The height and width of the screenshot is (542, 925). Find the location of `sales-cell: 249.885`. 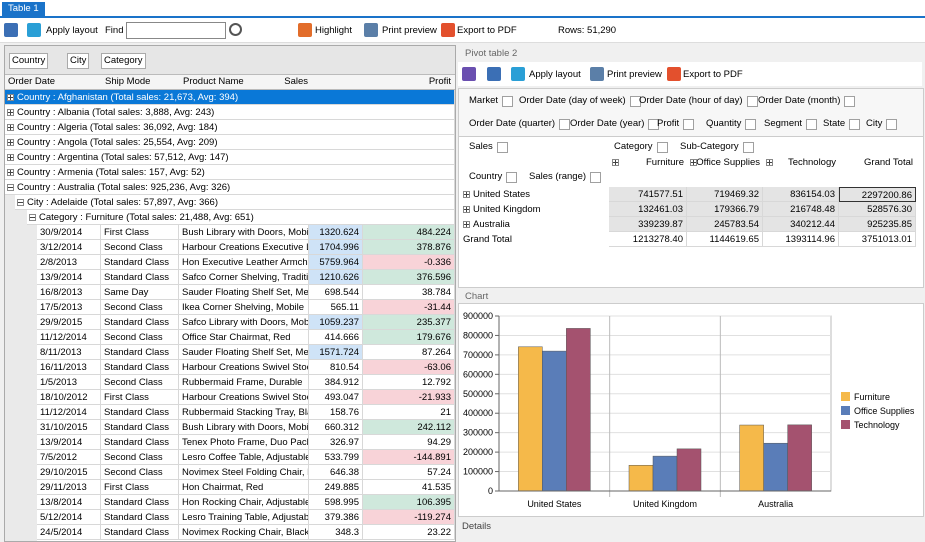

sales-cell: 249.885 is located at coordinates (336, 487).